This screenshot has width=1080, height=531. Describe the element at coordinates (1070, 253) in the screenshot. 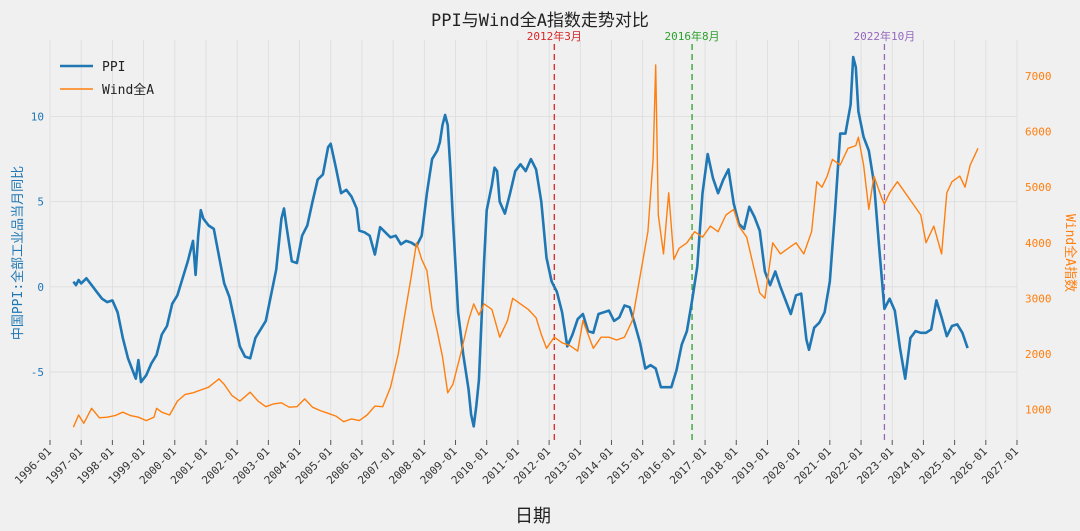

I see `y-axis-right-label: Wind全A指数` at that location.